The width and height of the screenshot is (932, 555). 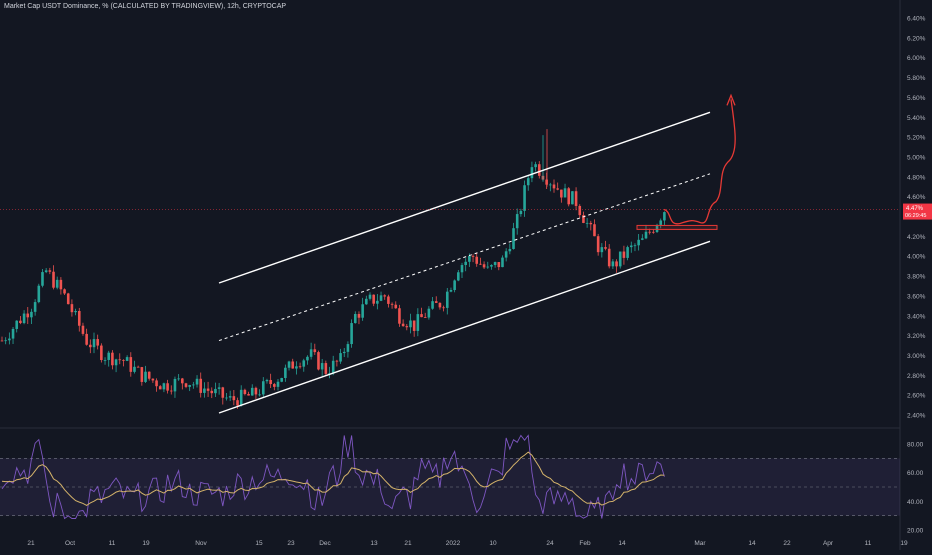 I want to click on time-tick-label: 19, so click(x=146, y=543).